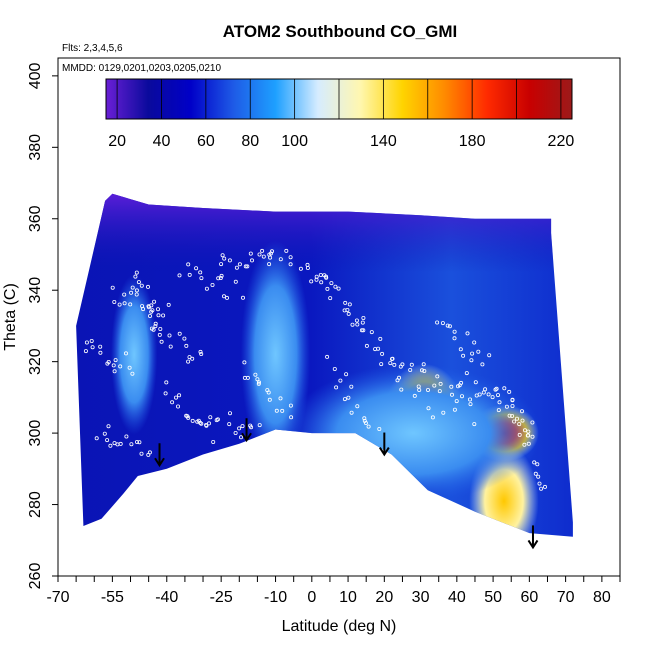 The image size is (650, 650). I want to click on y-tick-label-320: 320, so click(35, 361).